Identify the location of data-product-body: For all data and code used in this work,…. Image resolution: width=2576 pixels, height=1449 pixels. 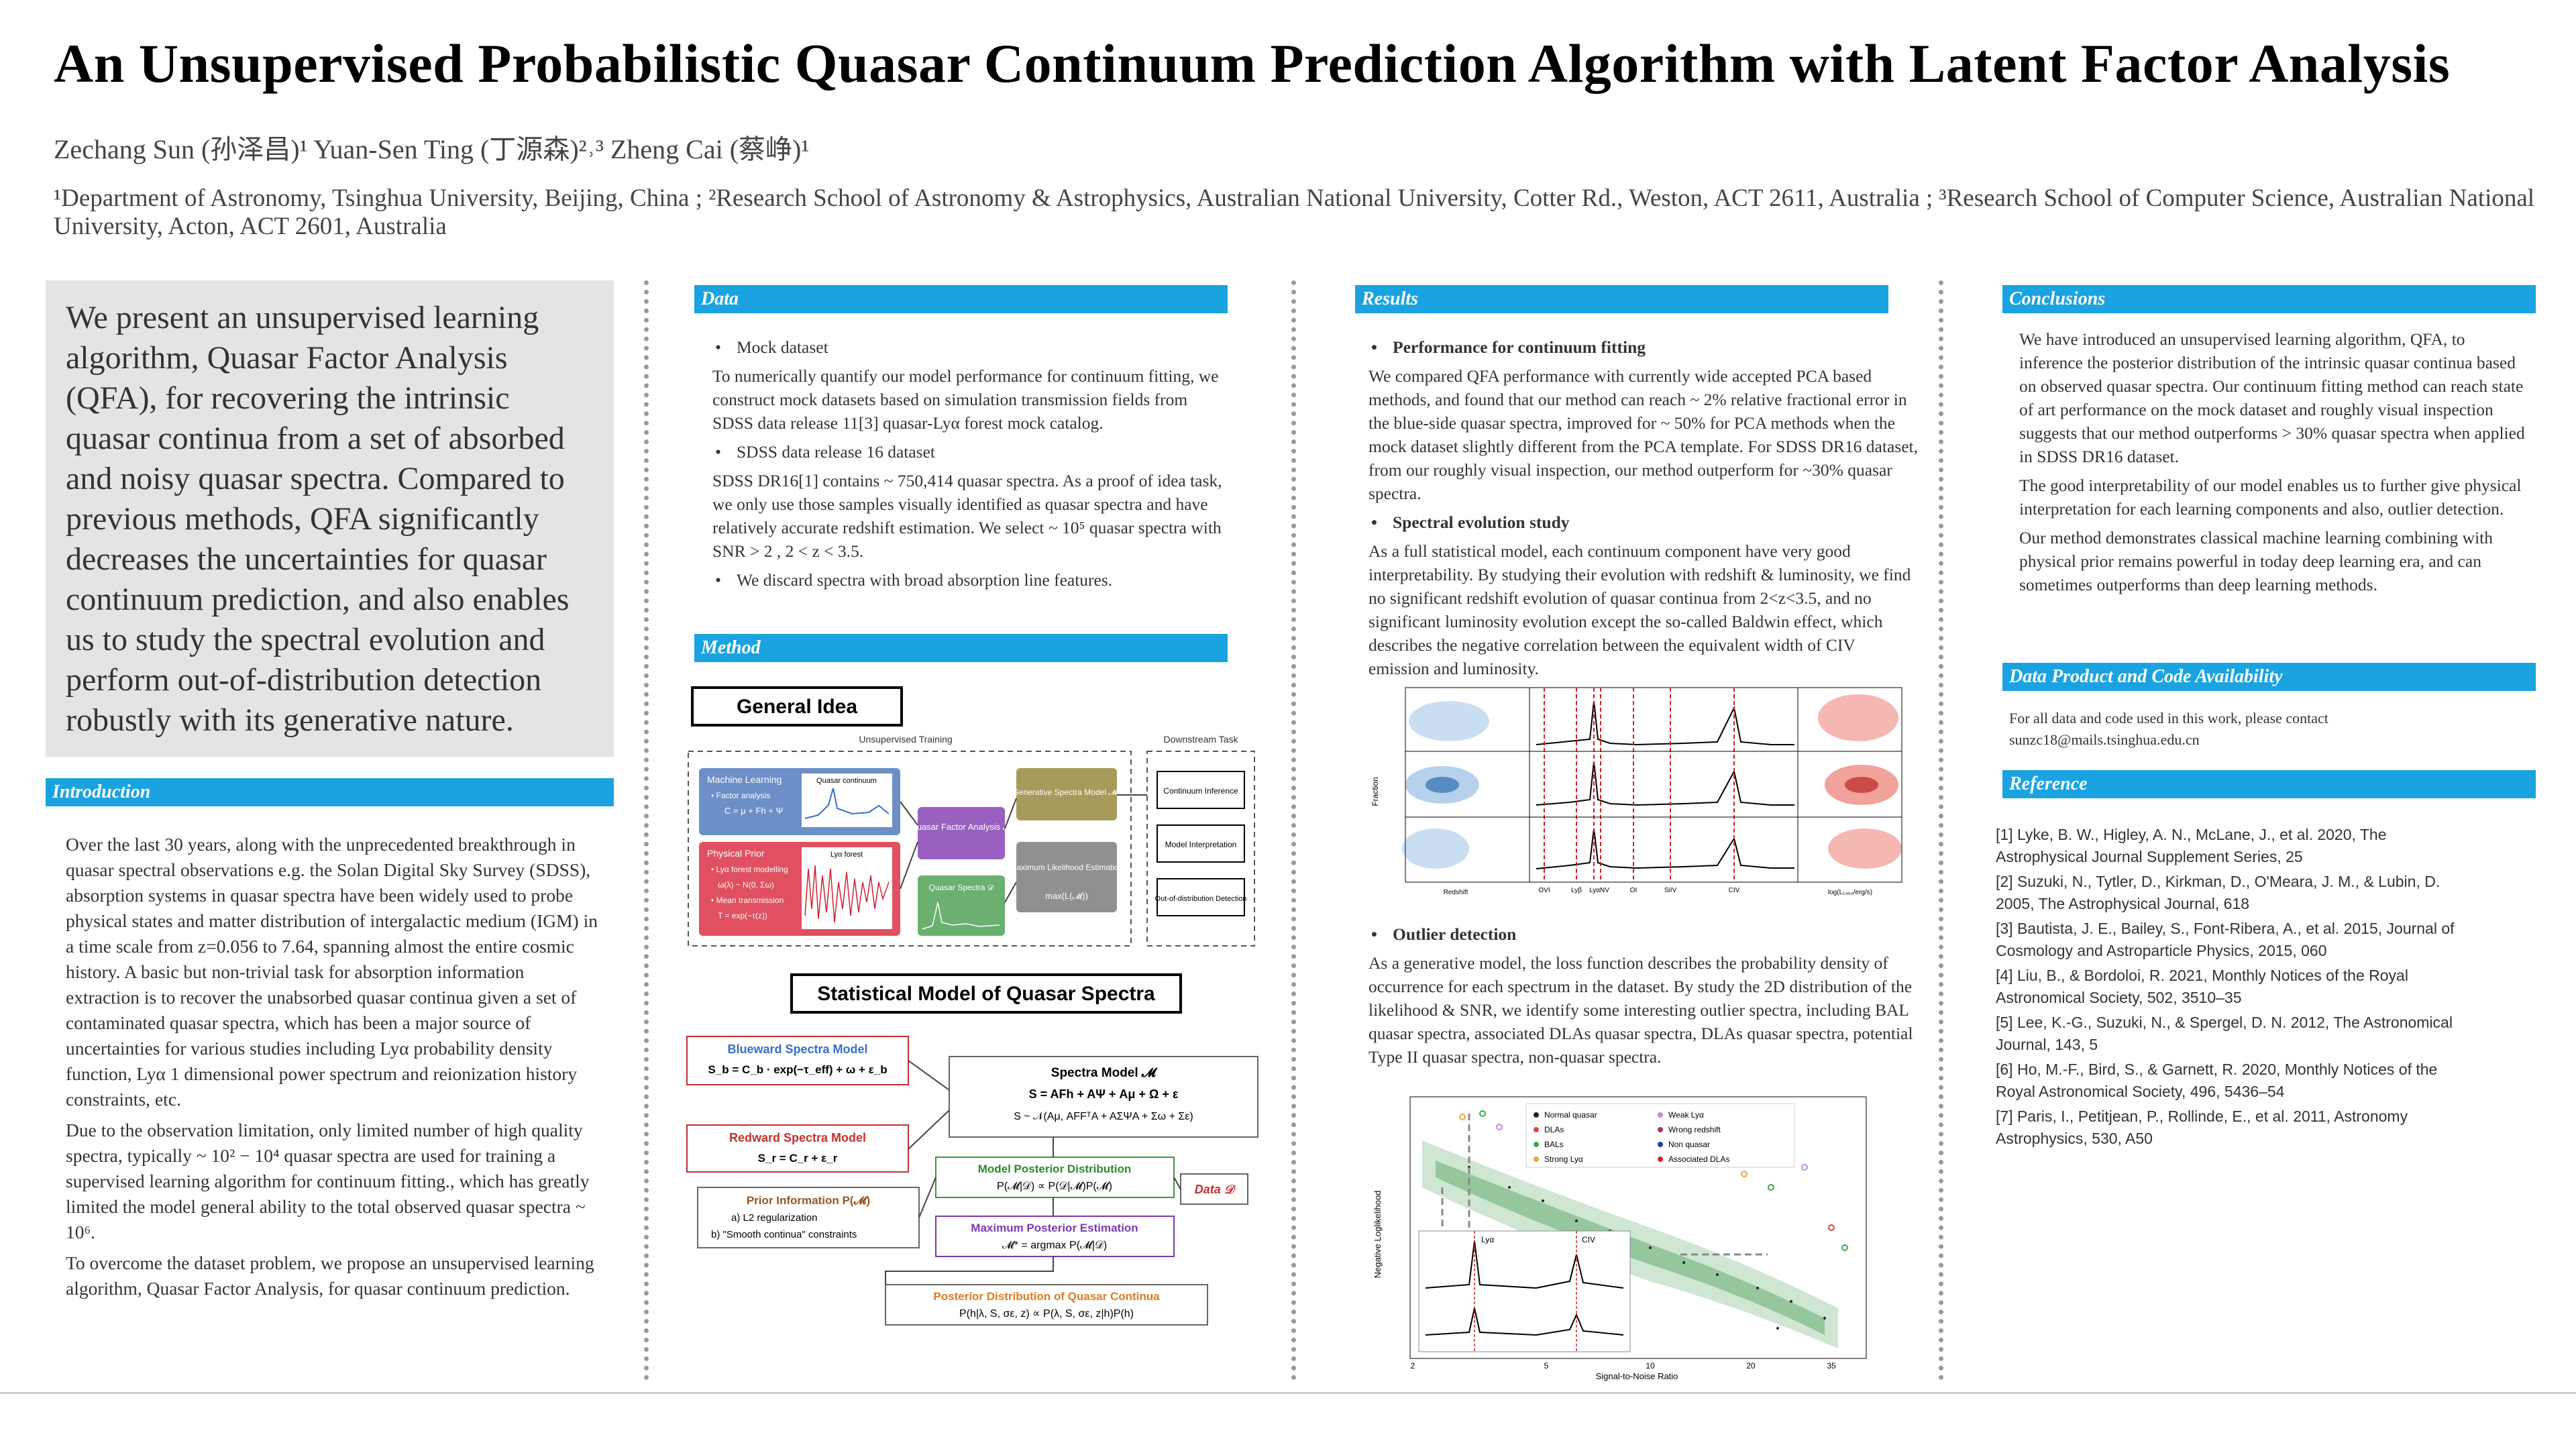
(2168, 729).